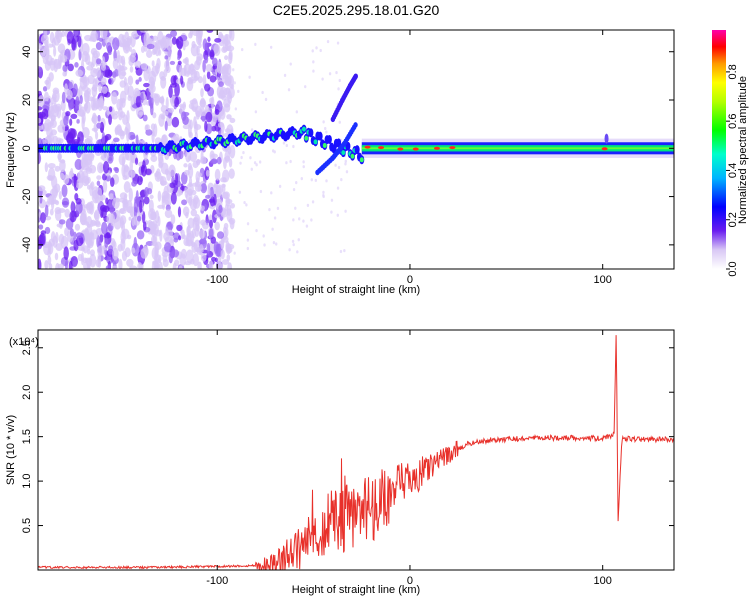 Image resolution: width=750 pixels, height=600 pixels. What do you see at coordinates (11, 450) in the screenshot?
I see `snr-y-label: SNR (10 * v/v)` at bounding box center [11, 450].